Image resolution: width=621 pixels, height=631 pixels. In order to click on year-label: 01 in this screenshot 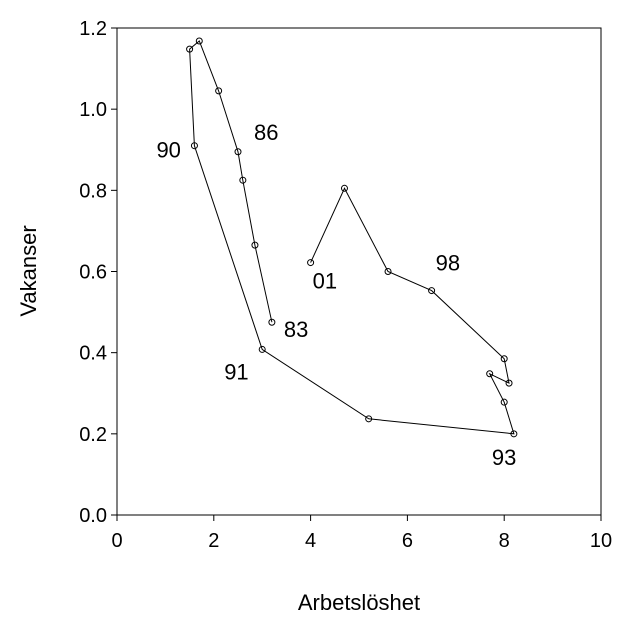, I will do `click(325, 281)`.